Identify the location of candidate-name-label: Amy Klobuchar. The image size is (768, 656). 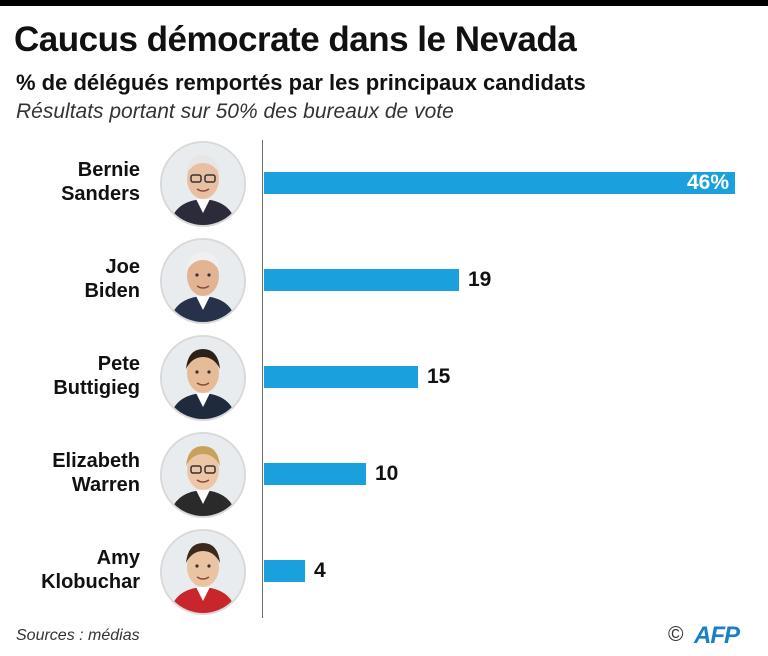
(75, 570).